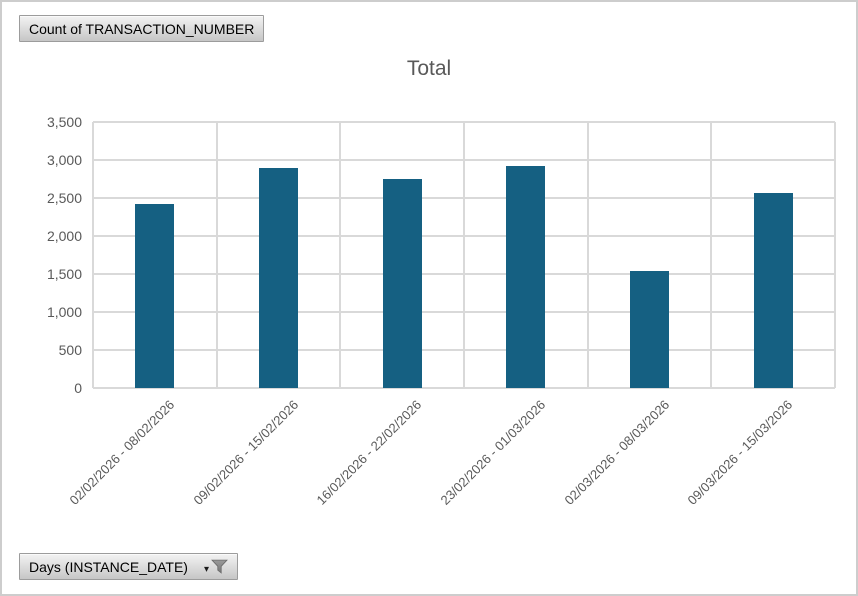 The width and height of the screenshot is (858, 596). I want to click on y-axis-tick-label: 0, so click(78, 388).